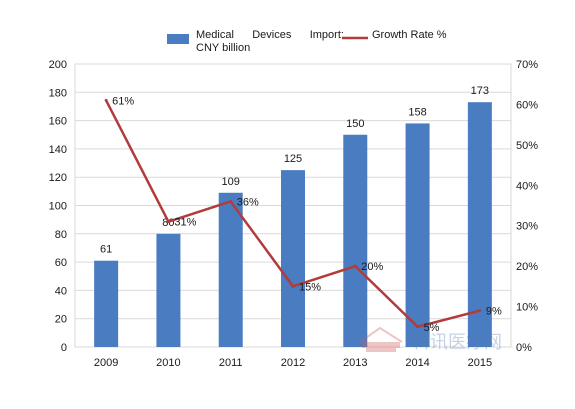 This screenshot has width=575, height=409. What do you see at coordinates (58, 65) in the screenshot?
I see `left-tick-label: 200` at bounding box center [58, 65].